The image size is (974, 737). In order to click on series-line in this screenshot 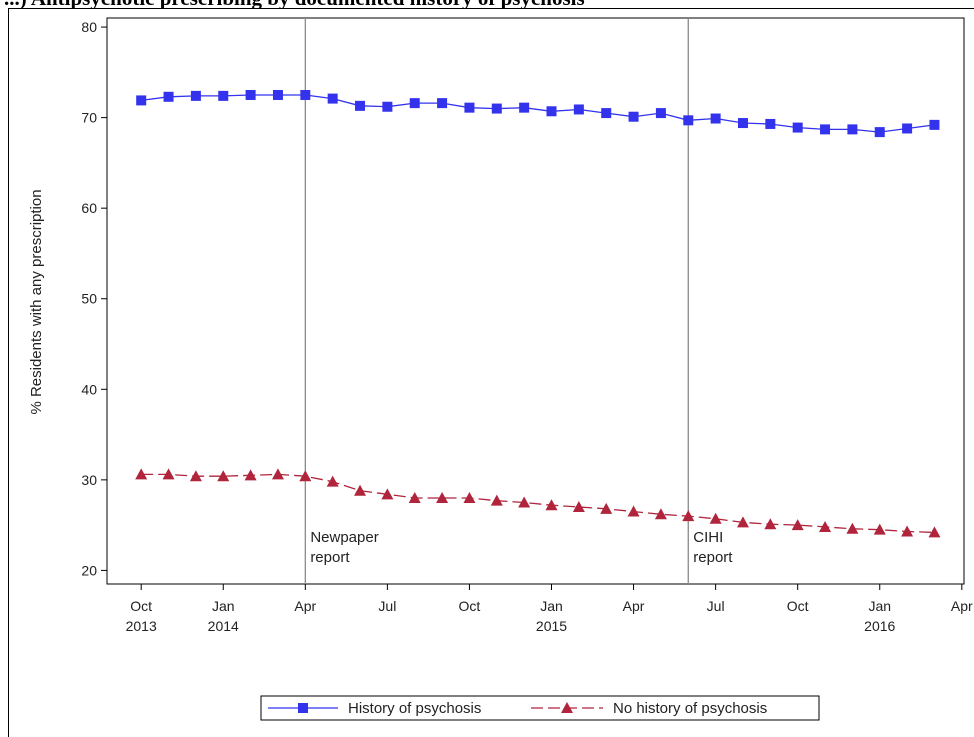, I will do `click(538, 503)`.